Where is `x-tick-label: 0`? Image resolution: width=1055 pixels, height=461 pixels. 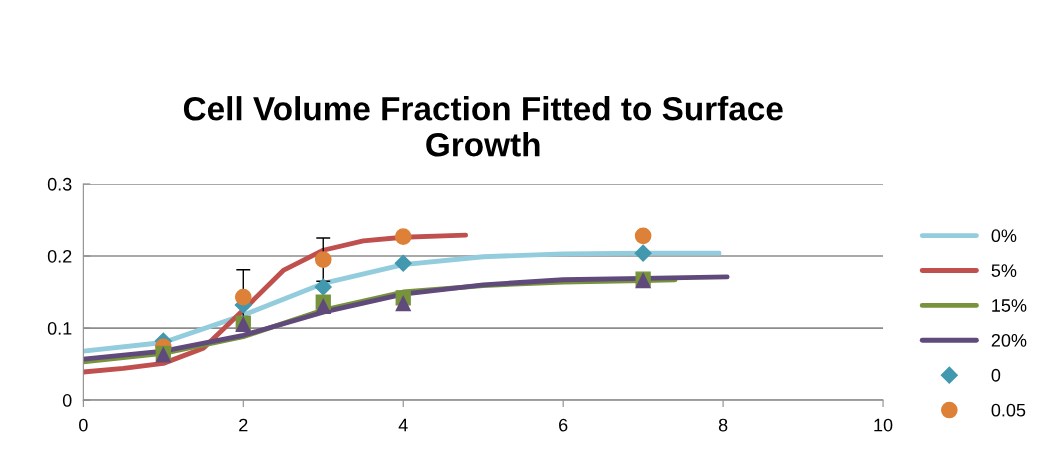
x-tick-label: 0 is located at coordinates (83, 425).